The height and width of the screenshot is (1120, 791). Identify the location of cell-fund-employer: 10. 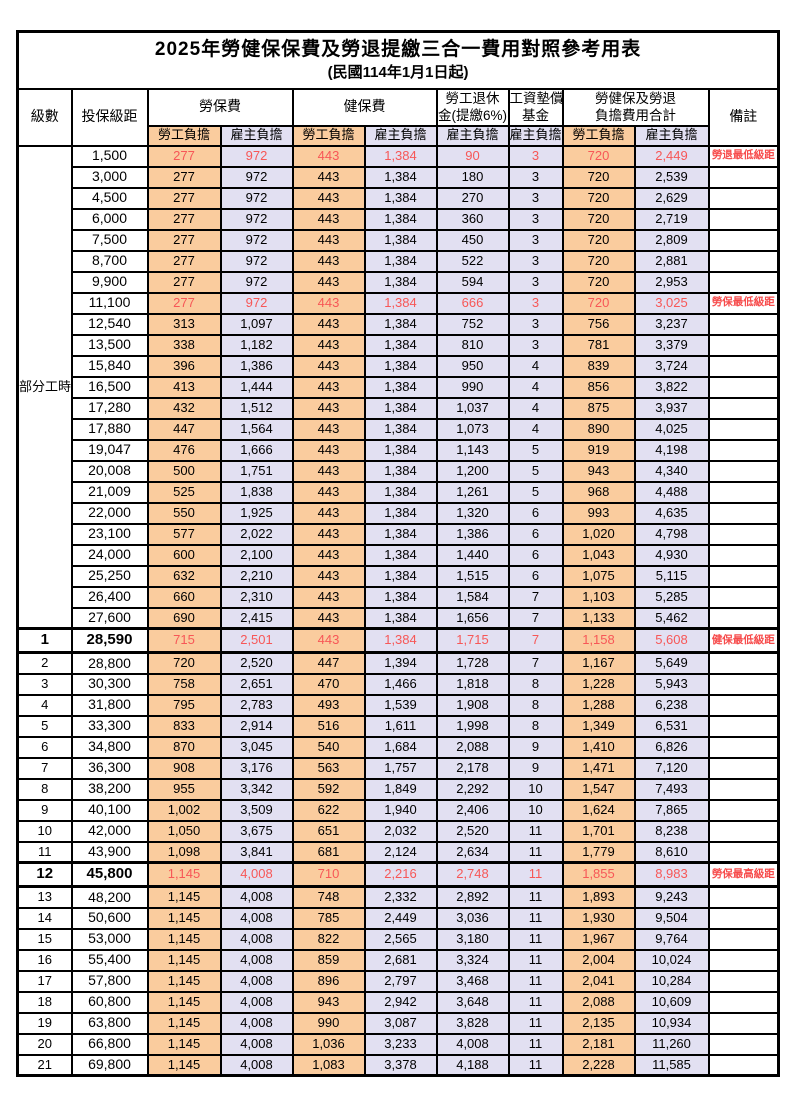
(535, 789).